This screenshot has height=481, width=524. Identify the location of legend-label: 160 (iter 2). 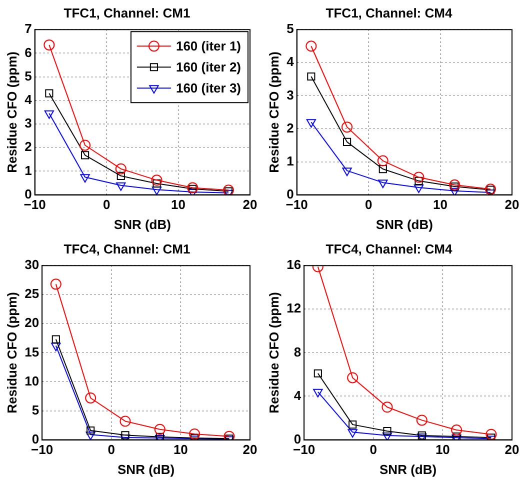
(209, 67).